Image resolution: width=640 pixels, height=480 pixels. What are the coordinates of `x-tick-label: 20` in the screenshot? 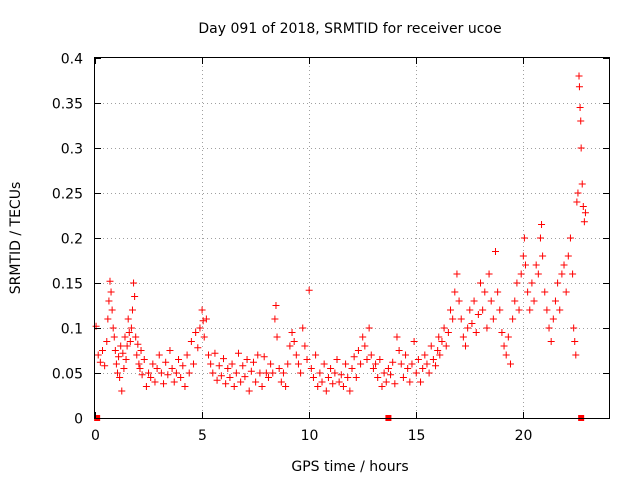 It's located at (524, 436).